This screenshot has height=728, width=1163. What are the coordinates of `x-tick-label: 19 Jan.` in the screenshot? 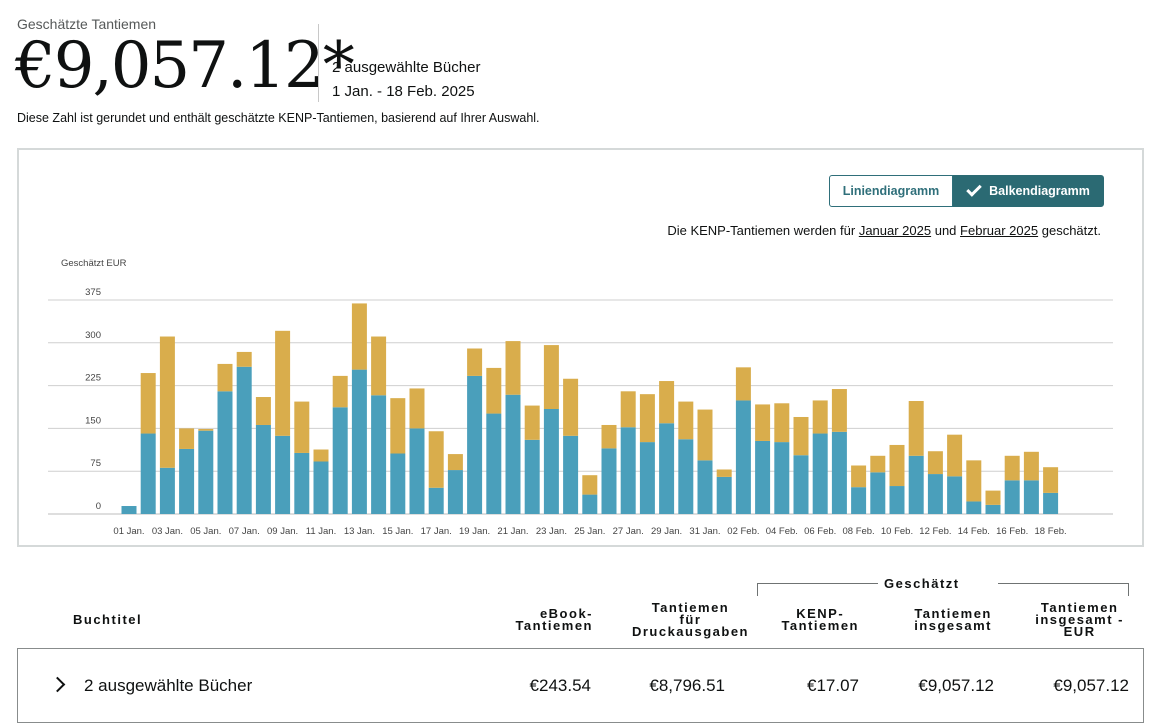 It's located at (474, 531).